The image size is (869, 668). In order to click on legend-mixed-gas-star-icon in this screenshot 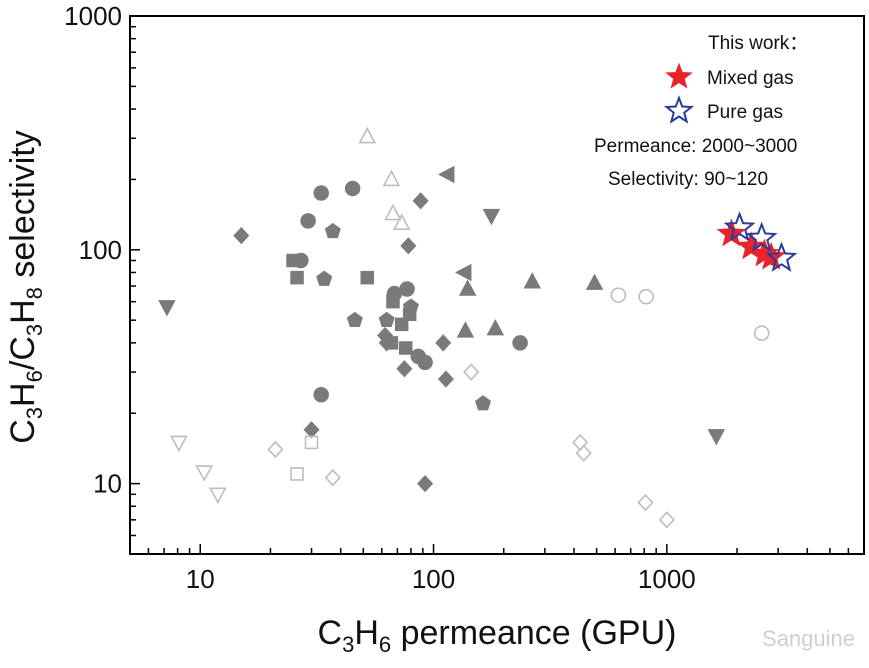, I will do `click(679, 75)`.